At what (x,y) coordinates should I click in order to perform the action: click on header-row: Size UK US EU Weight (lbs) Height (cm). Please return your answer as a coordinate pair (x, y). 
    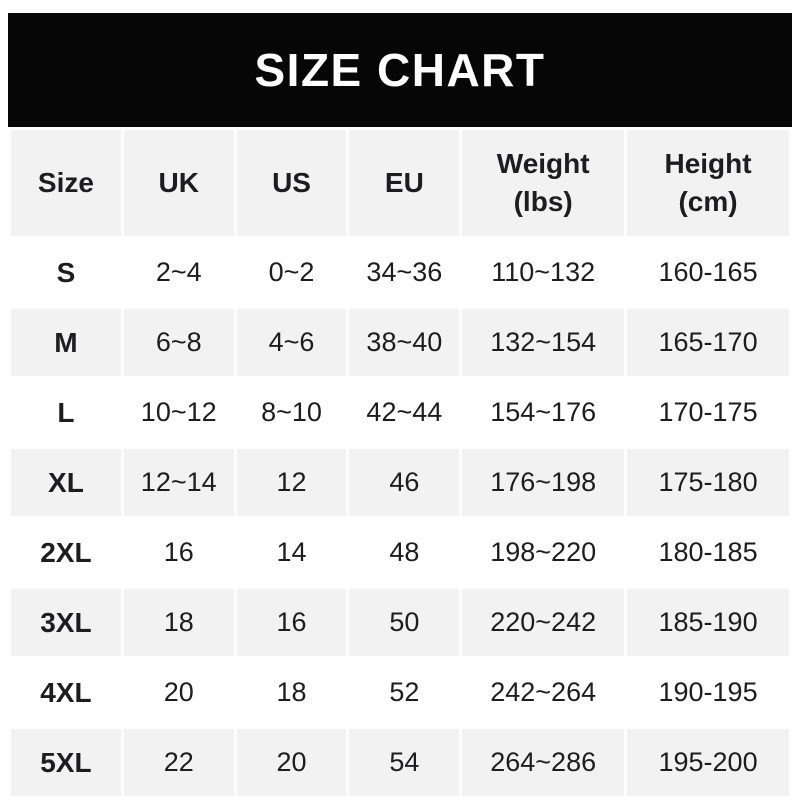
    Looking at the image, I should click on (400, 183).